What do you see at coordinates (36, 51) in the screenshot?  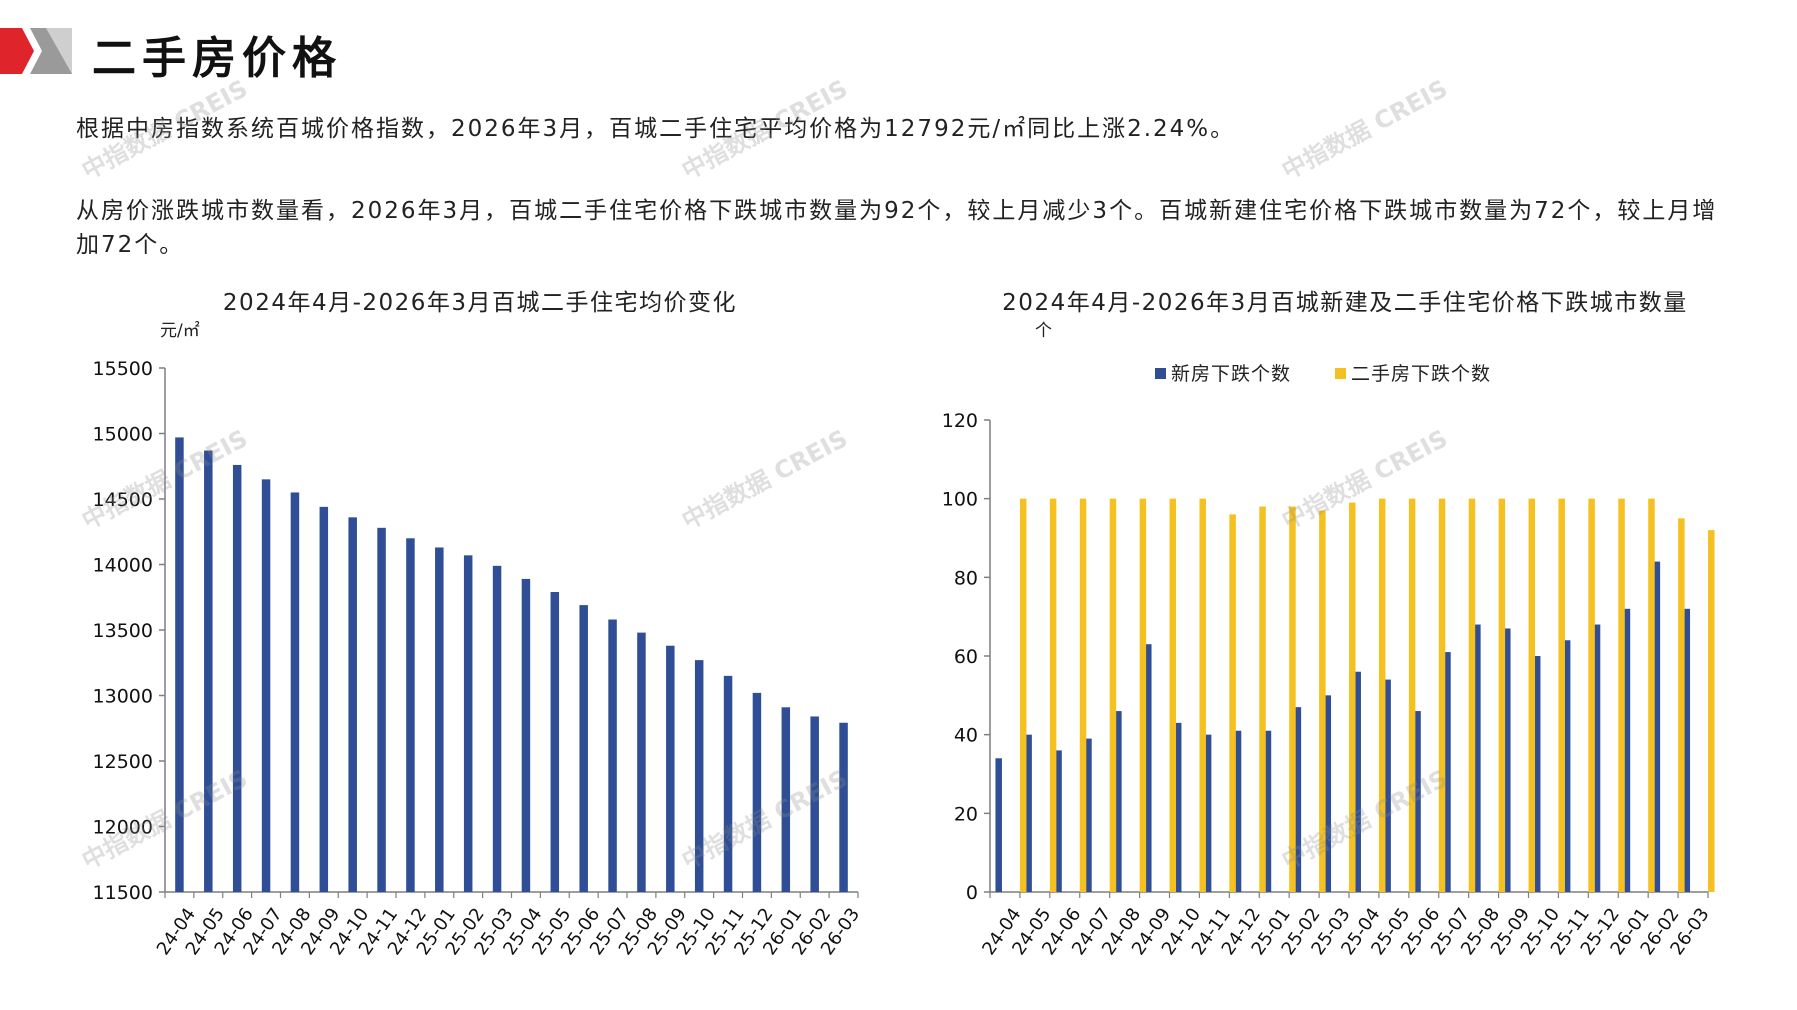 I see `brand-logo` at bounding box center [36, 51].